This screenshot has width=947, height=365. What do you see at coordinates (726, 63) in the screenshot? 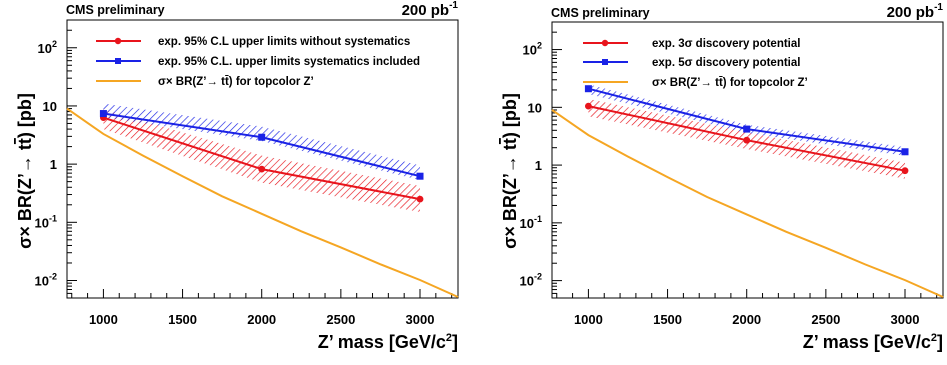
I see `svg-text: exp. 5σ discovery potential` at bounding box center [726, 63].